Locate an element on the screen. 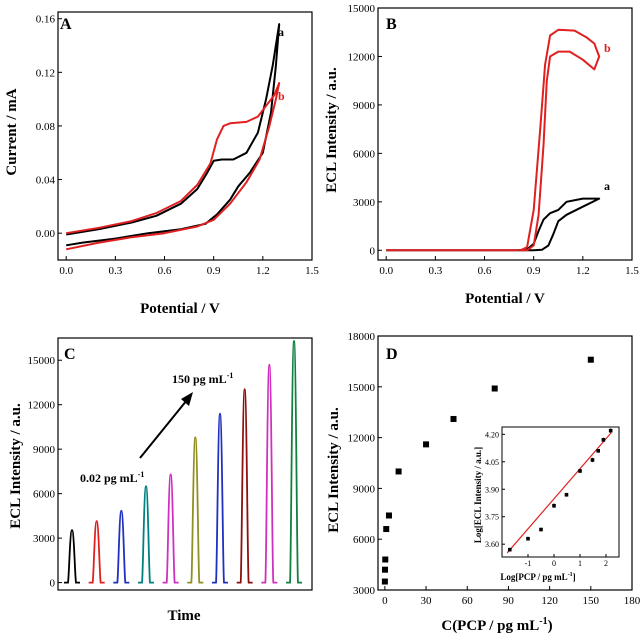  panel-a-series-a-label: a is located at coordinates (281, 32).